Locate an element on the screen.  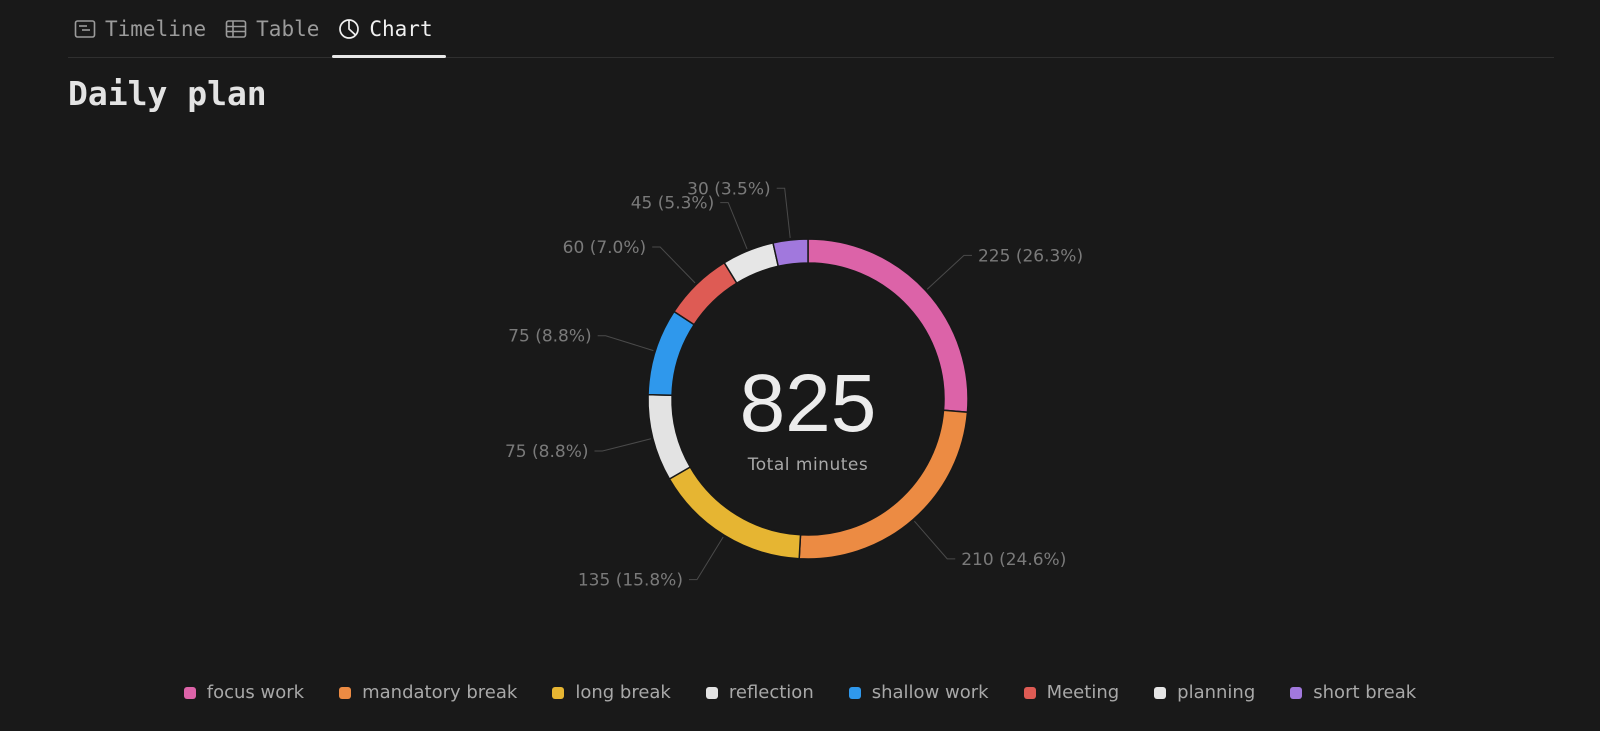
table-icon is located at coordinates (236, 29).